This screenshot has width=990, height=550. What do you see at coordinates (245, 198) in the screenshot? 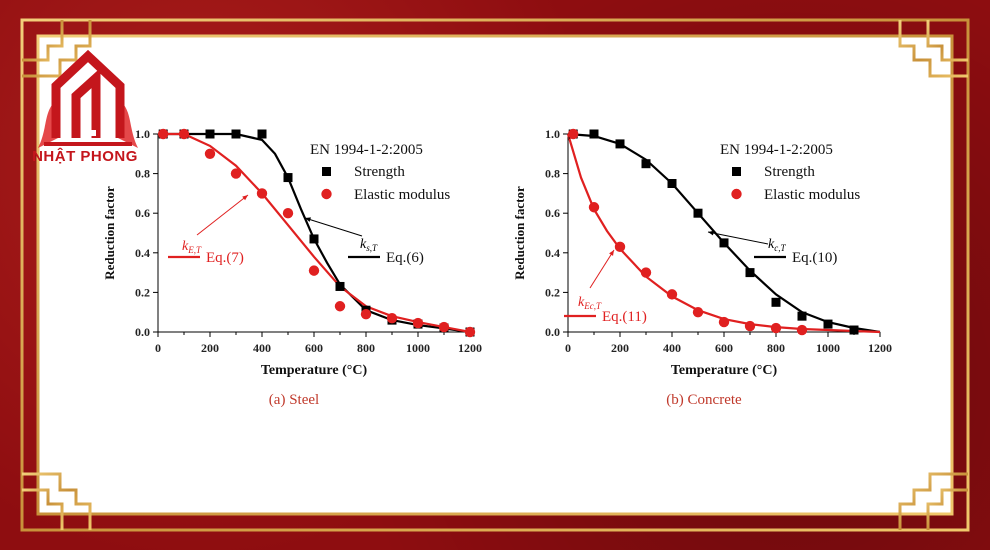
I see `annotation-arrowhead` at bounding box center [245, 198].